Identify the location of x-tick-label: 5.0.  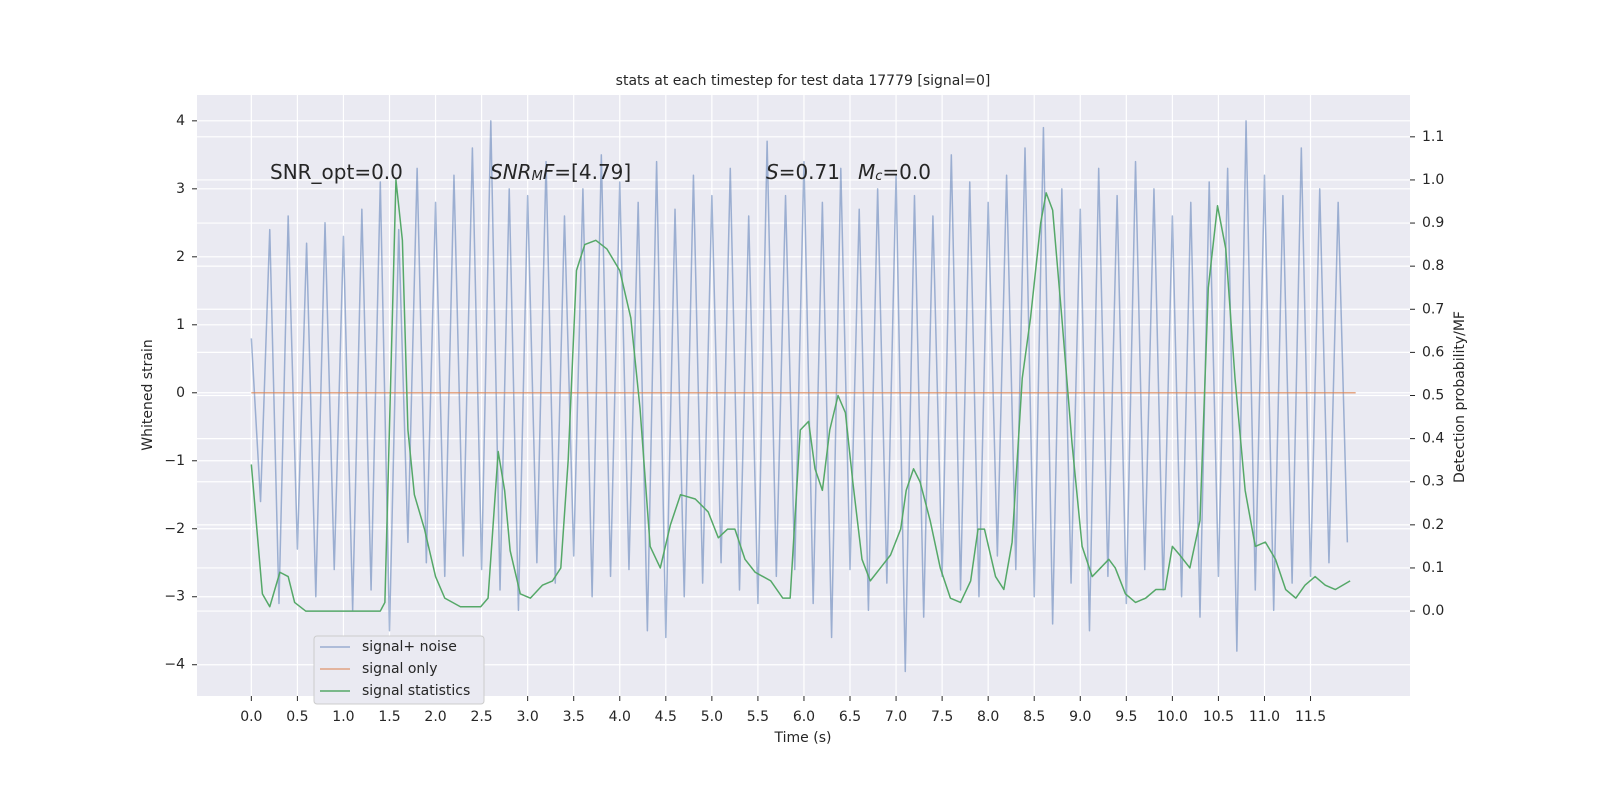
(712, 717).